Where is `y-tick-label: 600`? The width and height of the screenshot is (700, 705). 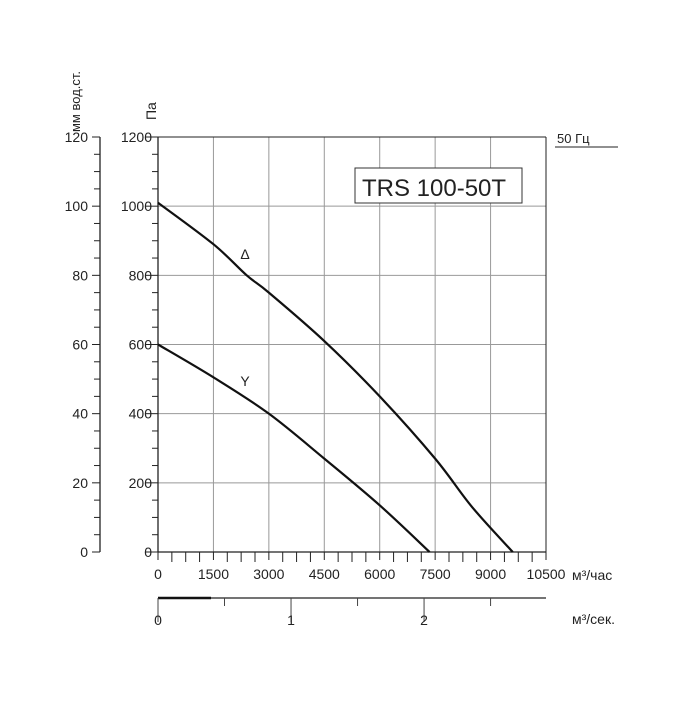 y-tick-label: 600 is located at coordinates (141, 345).